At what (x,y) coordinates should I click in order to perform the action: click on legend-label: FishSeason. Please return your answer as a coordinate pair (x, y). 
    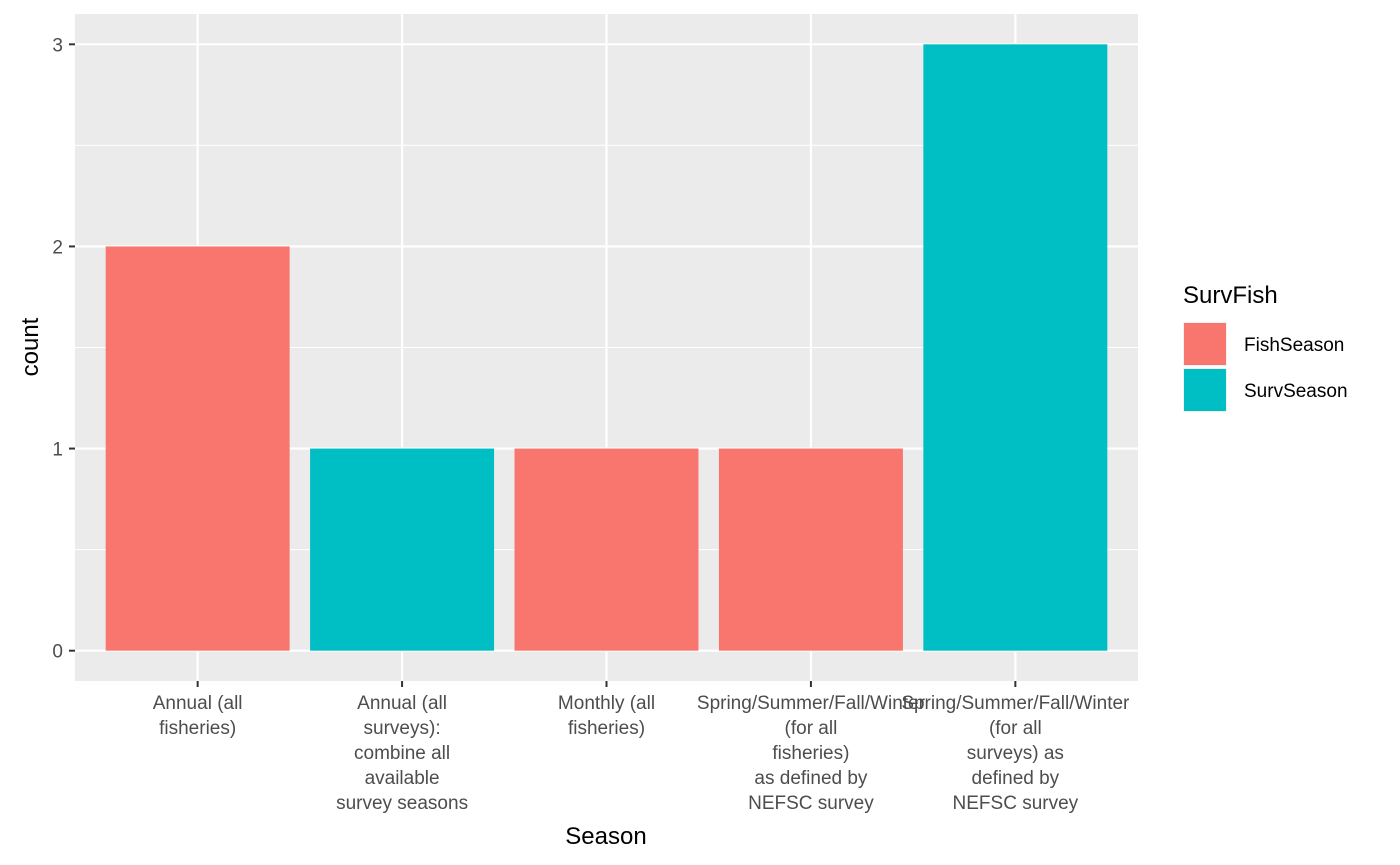
    Looking at the image, I should click on (1294, 345).